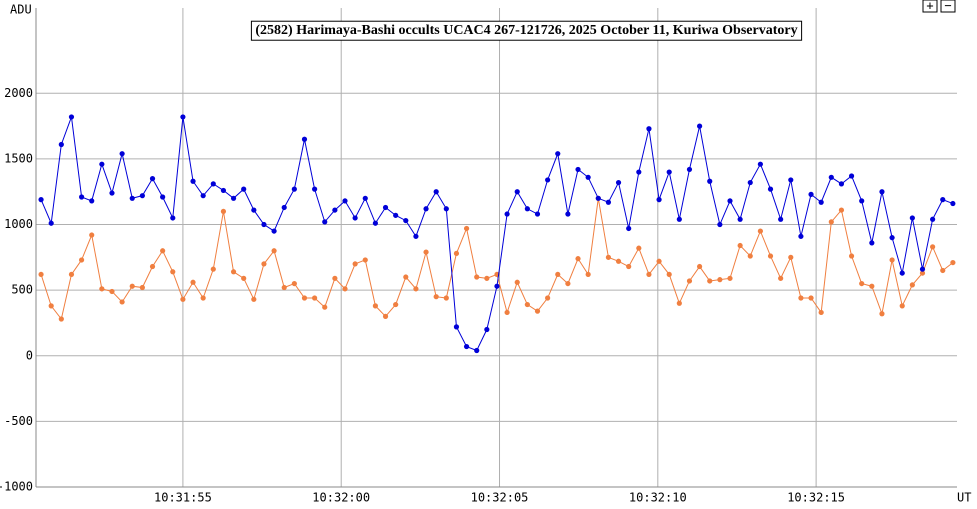  I want to click on zoom-out-button, so click(948, 6).